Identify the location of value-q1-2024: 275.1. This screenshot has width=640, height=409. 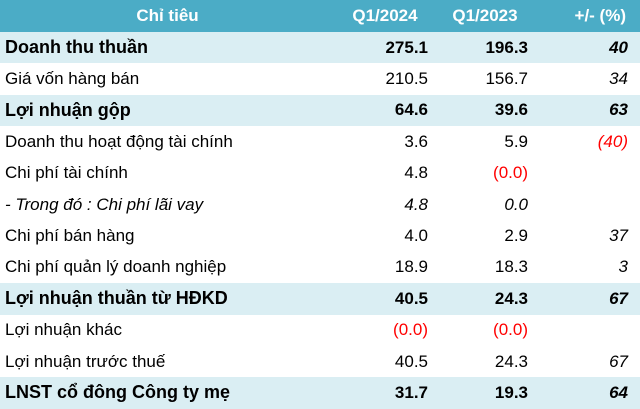
(385, 48).